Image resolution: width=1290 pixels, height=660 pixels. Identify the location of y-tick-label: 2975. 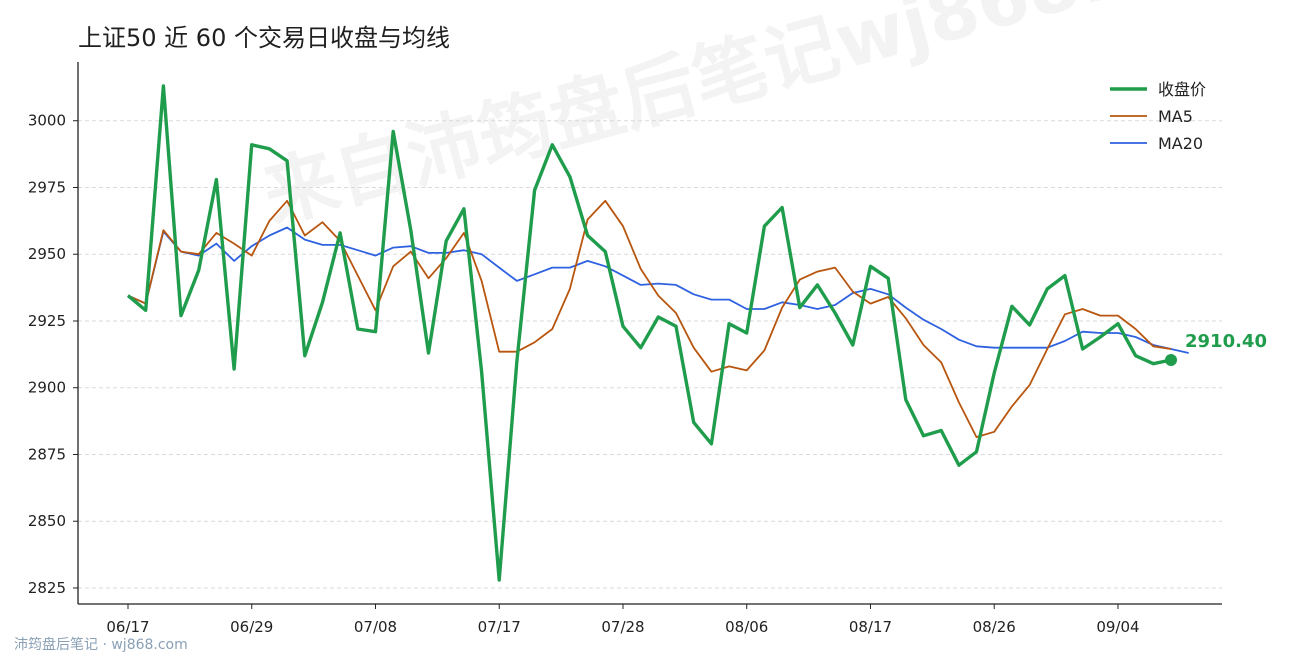
(47, 187).